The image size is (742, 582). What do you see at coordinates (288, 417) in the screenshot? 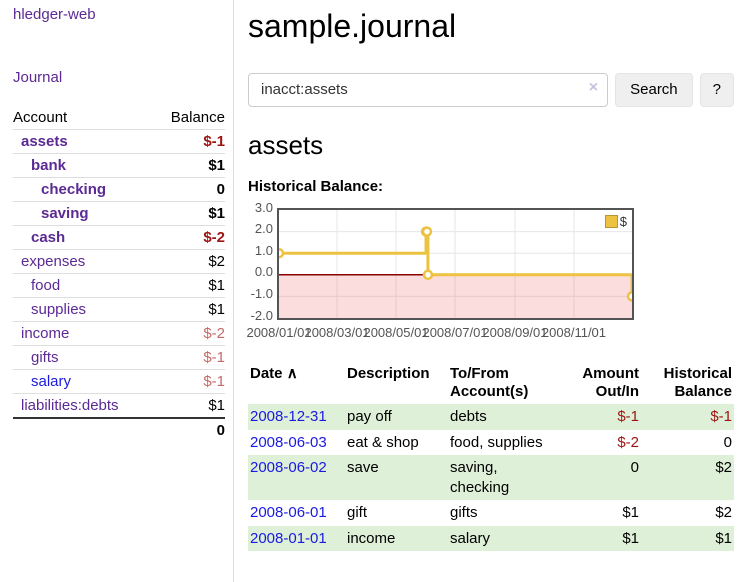
I see `transaction-date-link: 2008-12-31` at bounding box center [288, 417].